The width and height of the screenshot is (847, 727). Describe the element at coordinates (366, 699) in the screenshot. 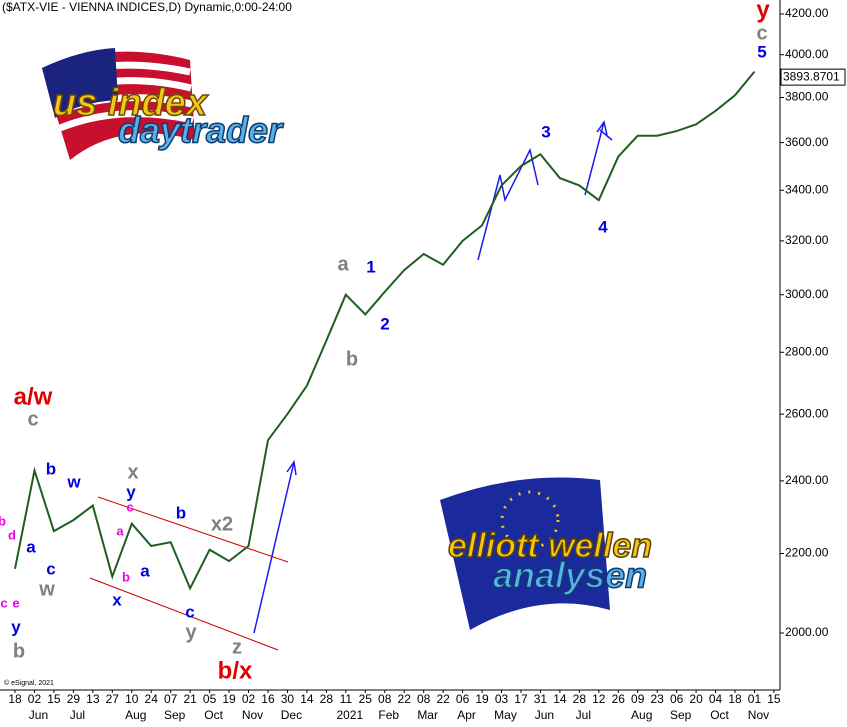

I see `x-tick-label: 25` at that location.